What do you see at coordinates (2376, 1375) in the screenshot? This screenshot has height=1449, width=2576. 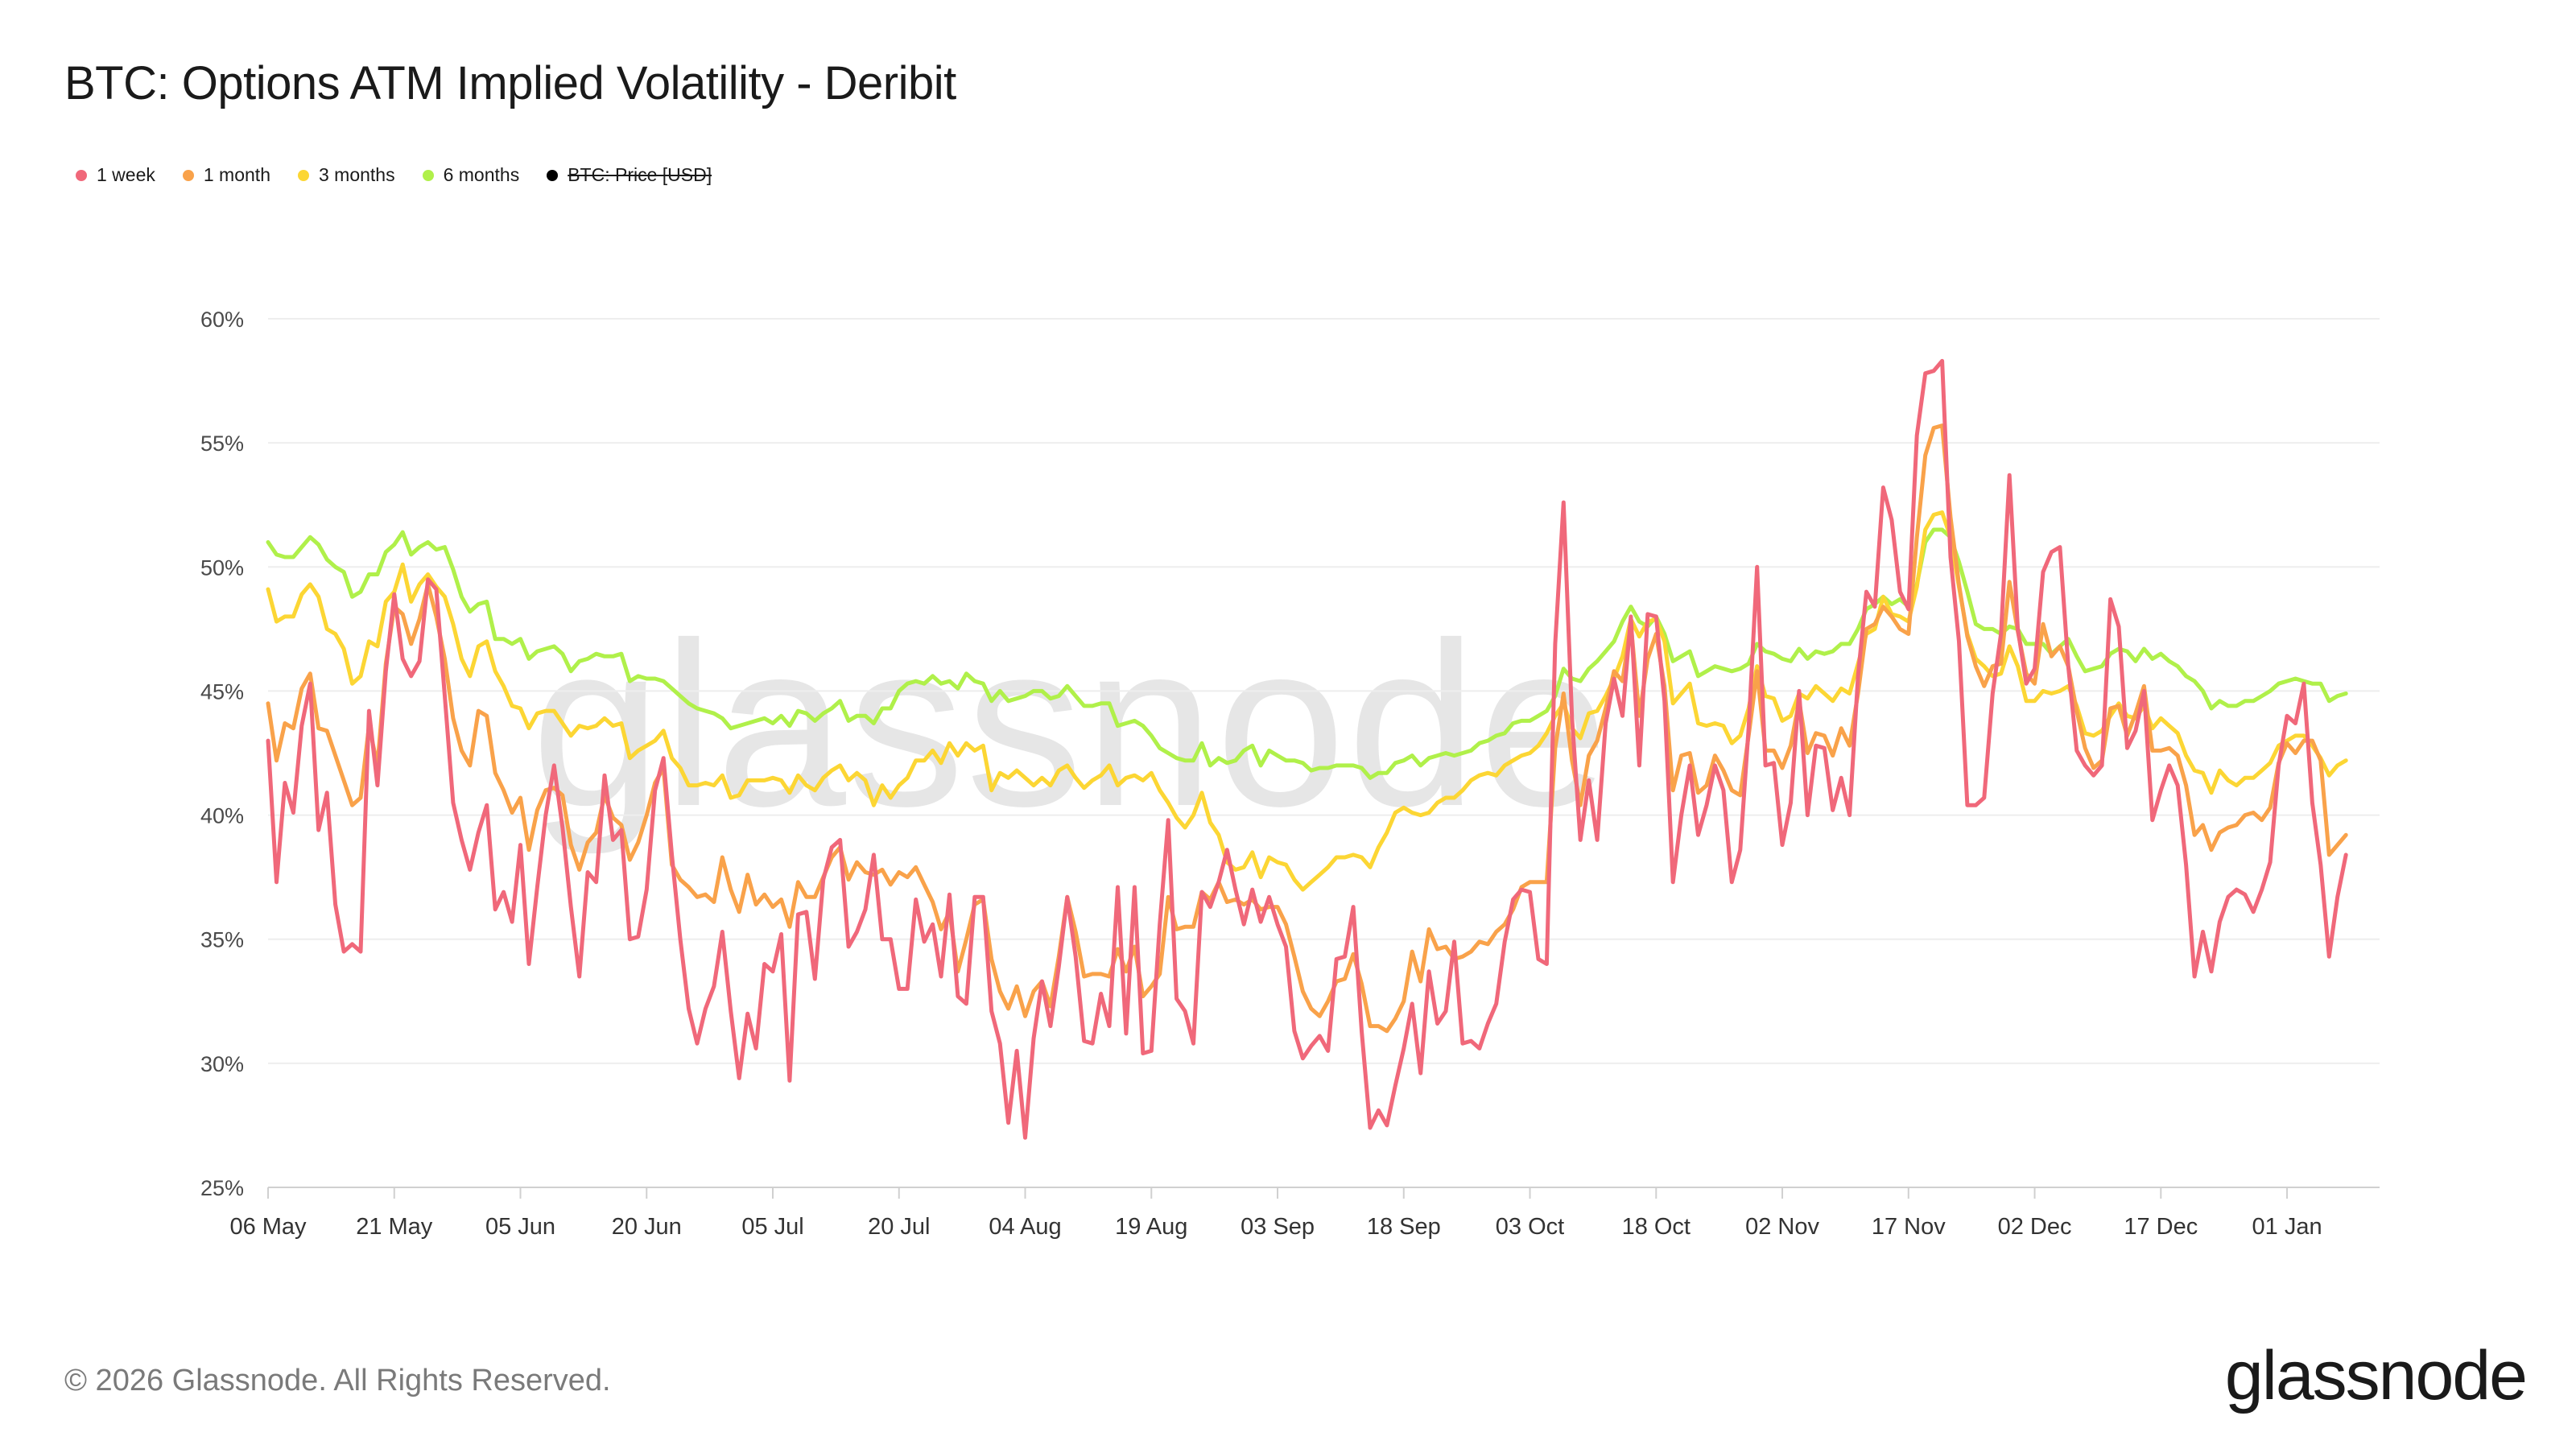 I see `brand-logo: glassnode` at bounding box center [2376, 1375].